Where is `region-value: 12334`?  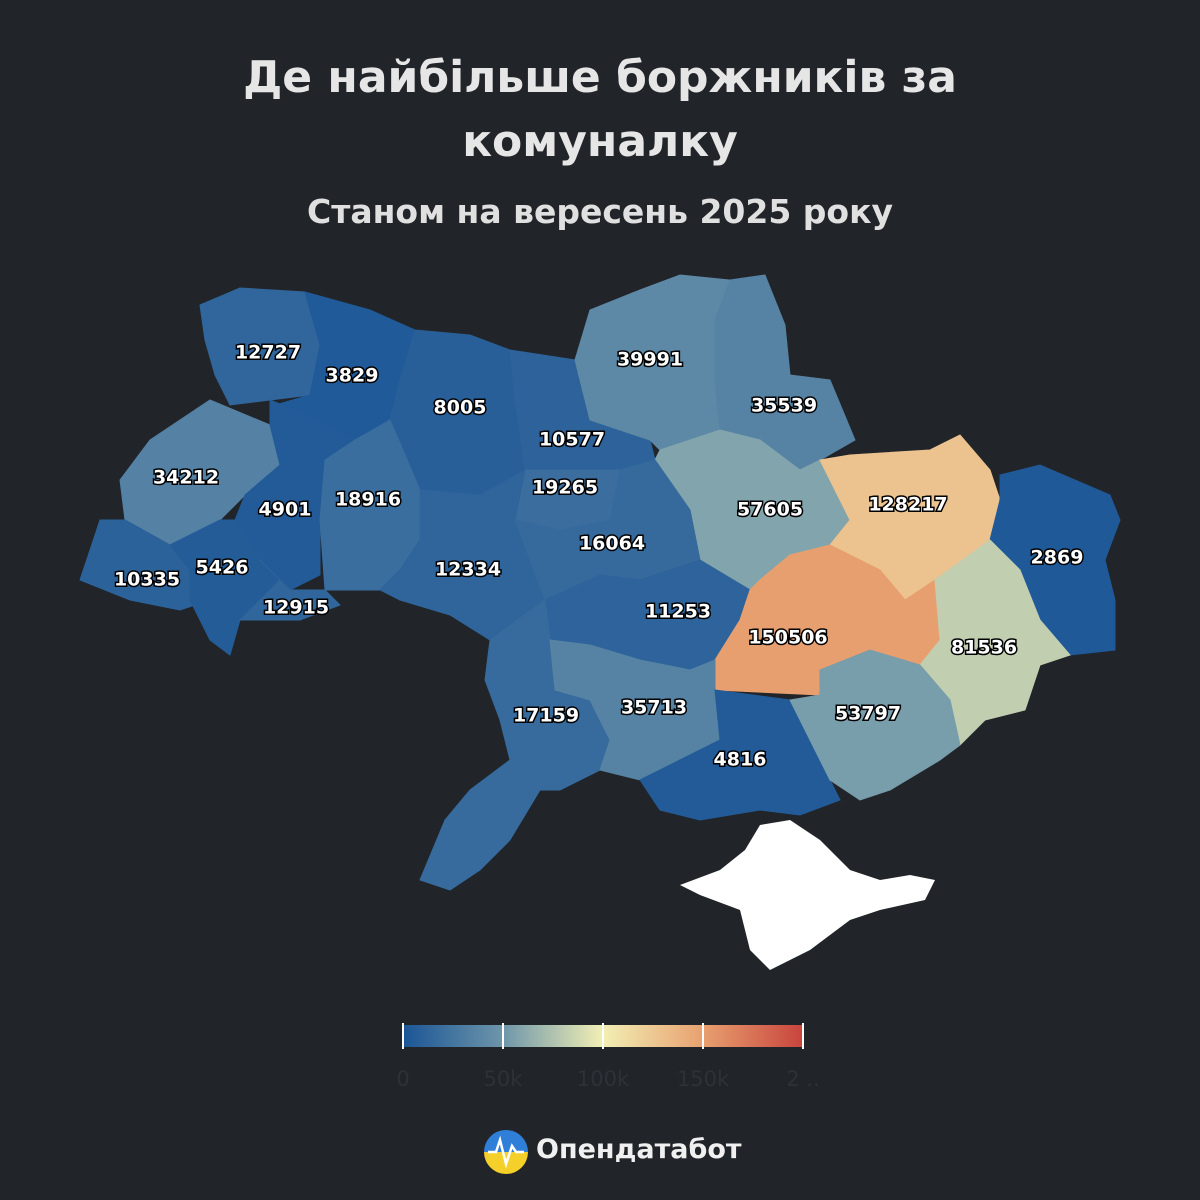 region-value: 12334 is located at coordinates (468, 570).